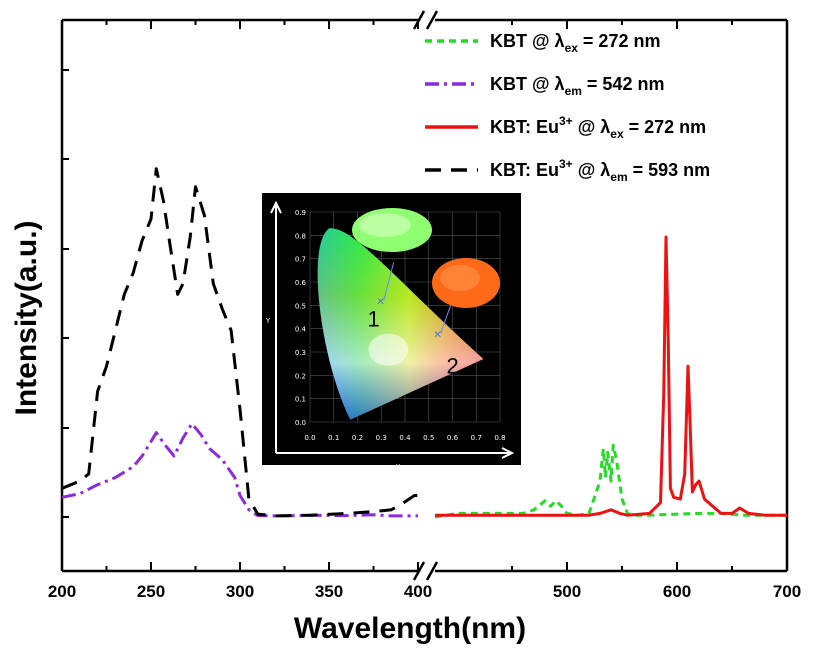 The height and width of the screenshot is (652, 815). Describe the element at coordinates (405, 438) in the screenshot. I see `inset-x-tick-label: 0.4` at that location.